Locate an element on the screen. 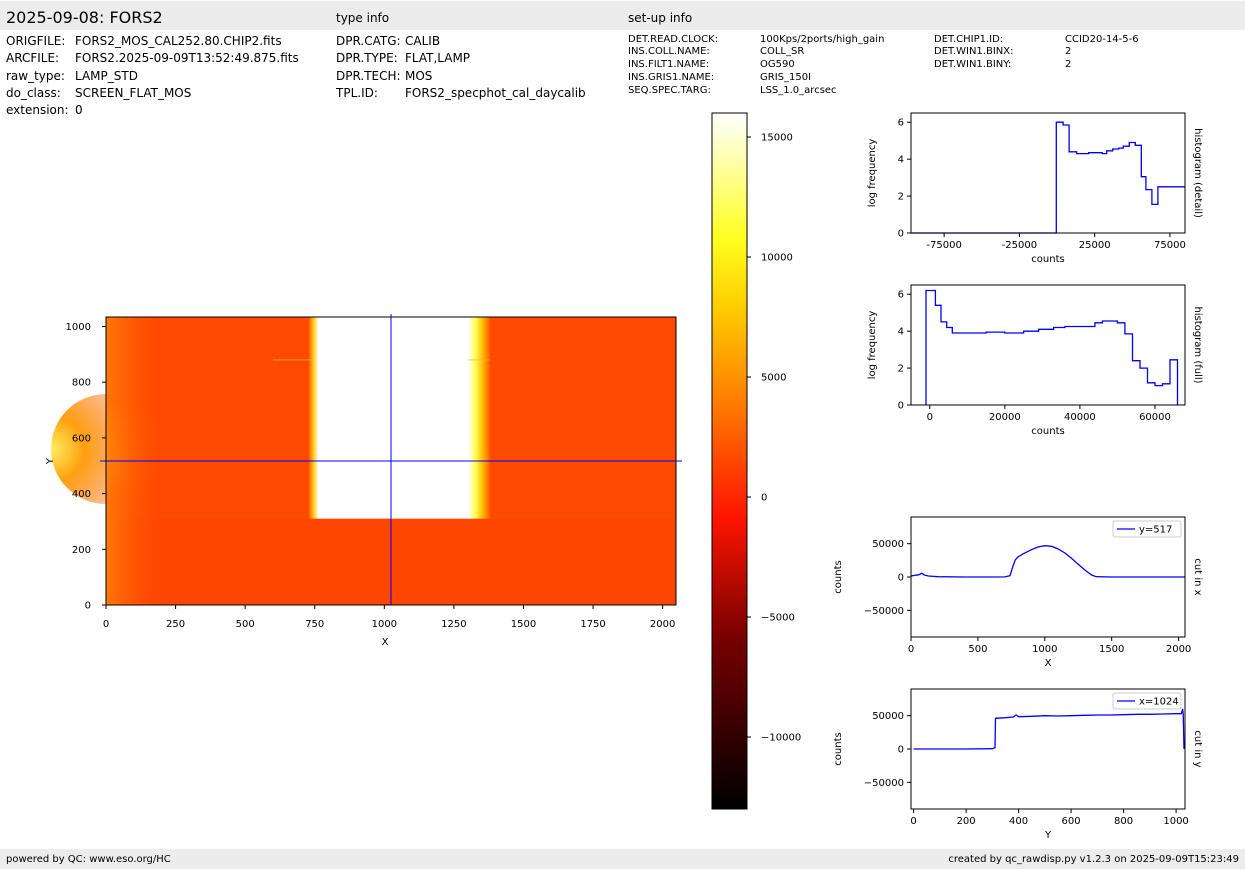  bright-region is located at coordinates (394, 418).